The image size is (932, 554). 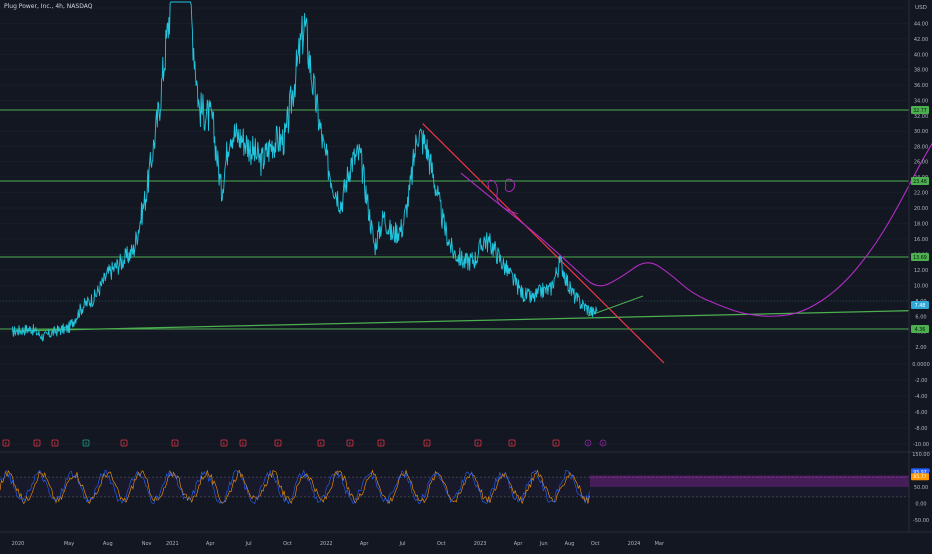 I want to click on time-tick-label: May, so click(x=69, y=544).